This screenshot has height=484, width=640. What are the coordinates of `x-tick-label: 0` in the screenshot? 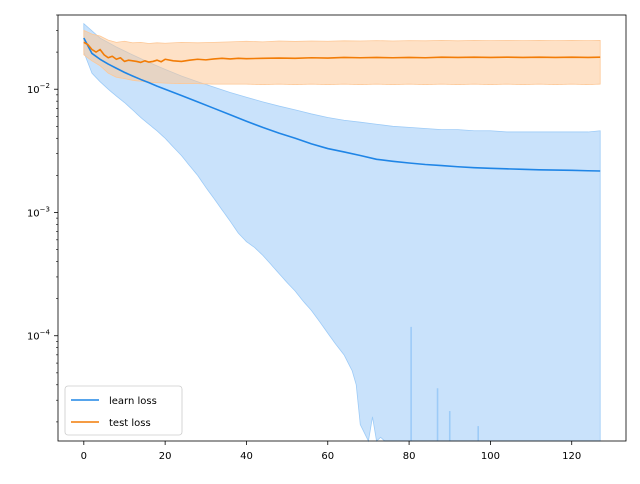 It's located at (84, 456).